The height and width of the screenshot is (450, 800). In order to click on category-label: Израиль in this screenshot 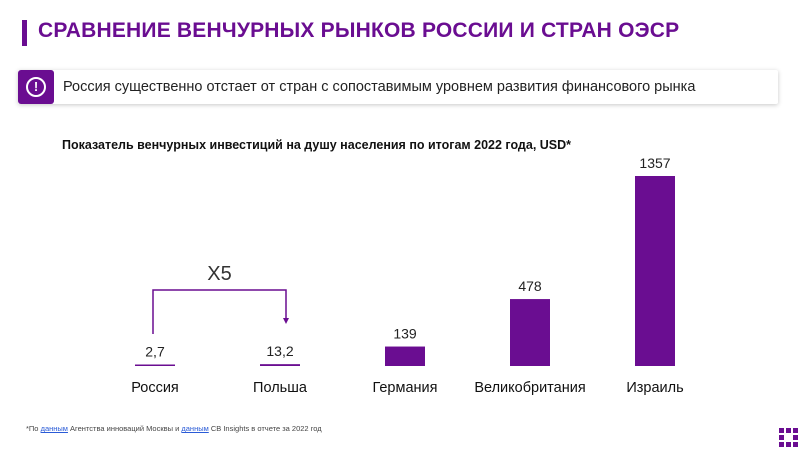, I will do `click(654, 388)`.